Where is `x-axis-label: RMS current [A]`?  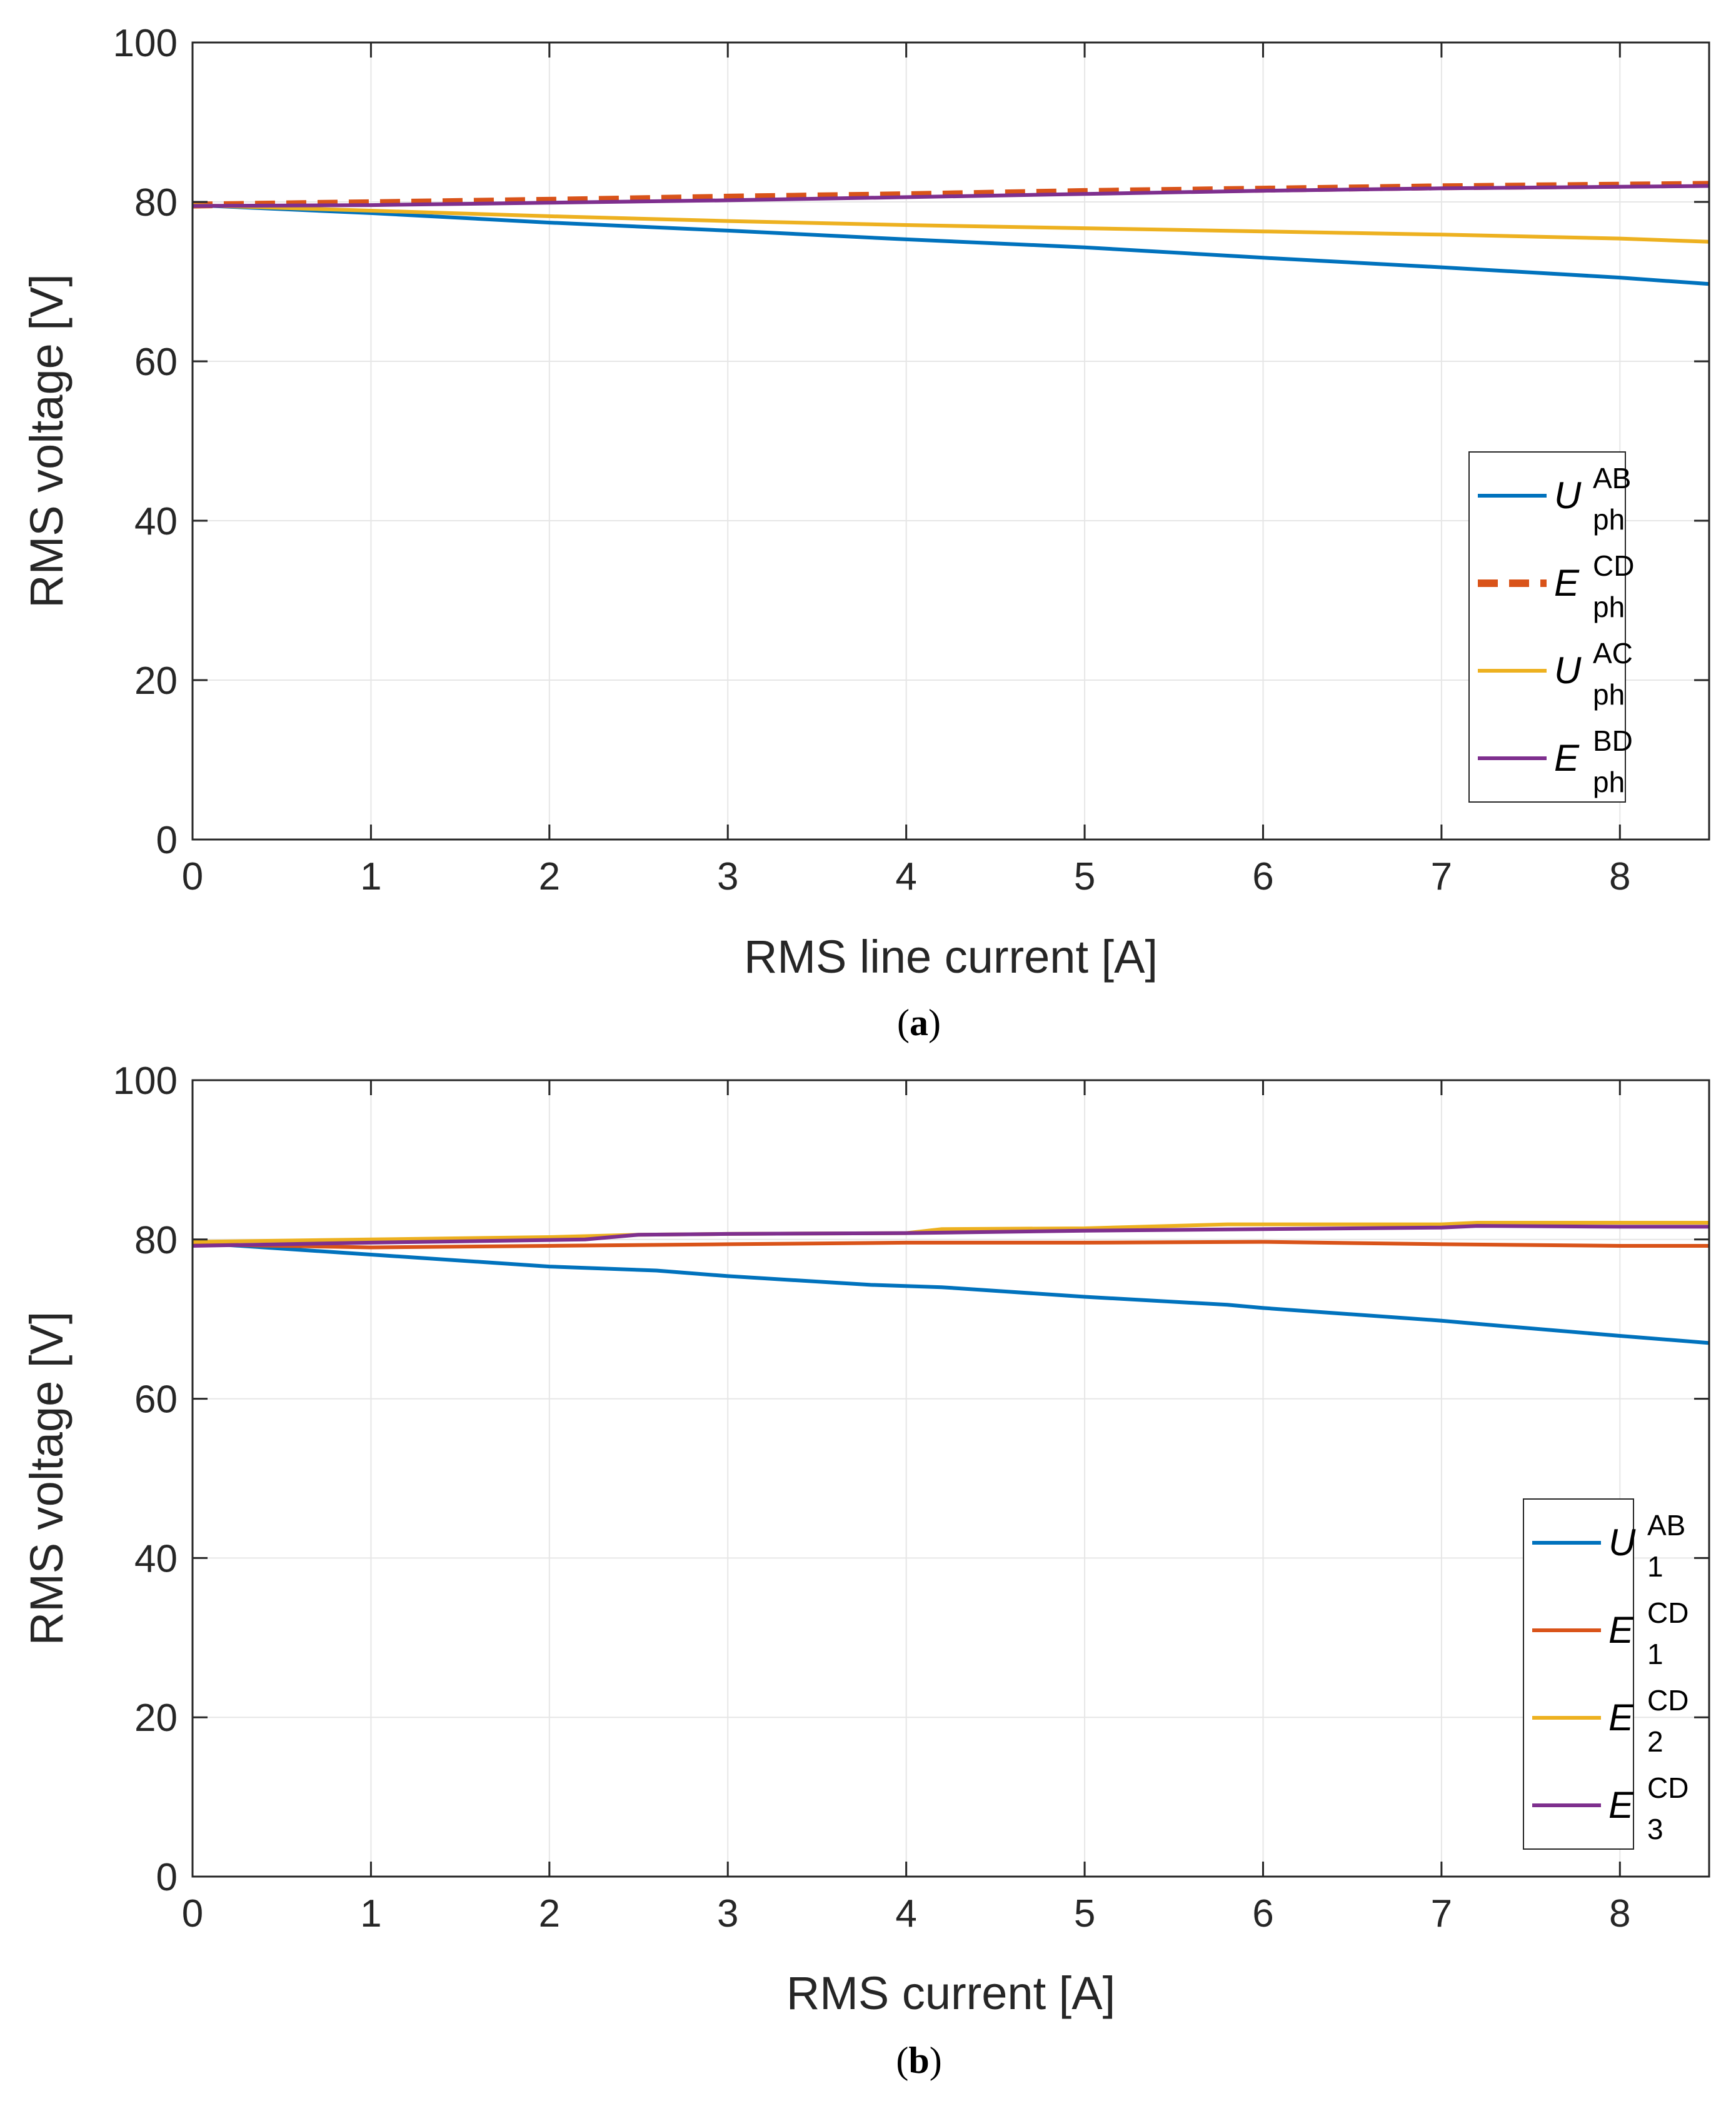
x-axis-label: RMS current [A] is located at coordinates (950, 1993).